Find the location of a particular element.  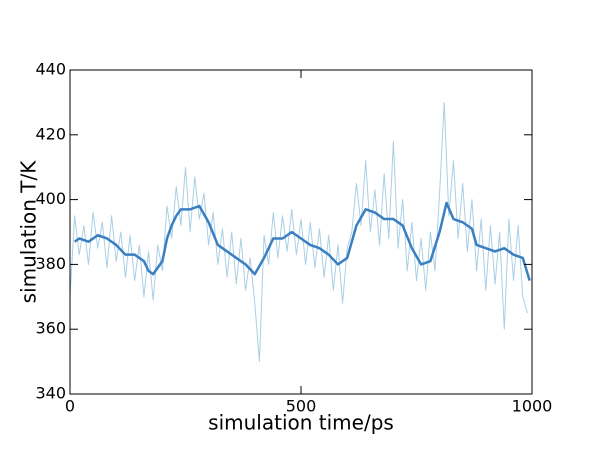

y-tick-label: 400 is located at coordinates (50, 198).